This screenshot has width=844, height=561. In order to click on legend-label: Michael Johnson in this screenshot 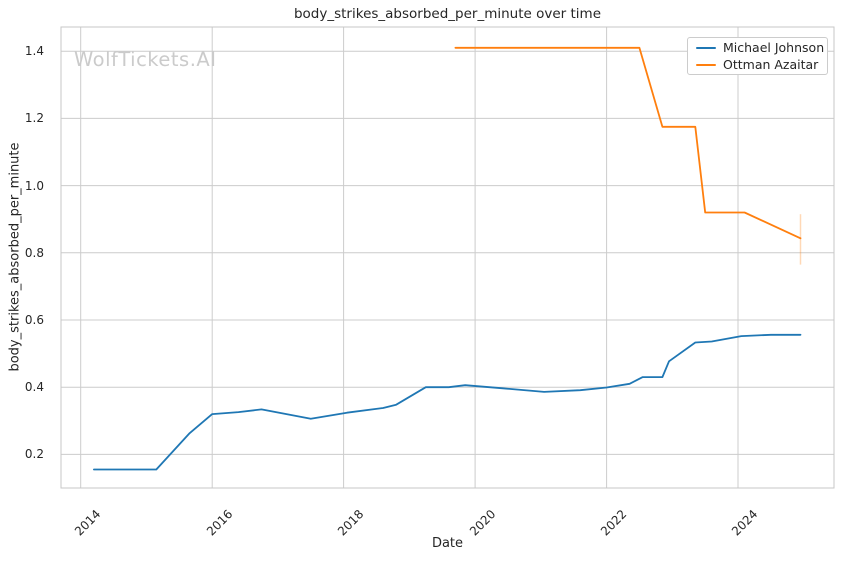, I will do `click(774, 47)`.